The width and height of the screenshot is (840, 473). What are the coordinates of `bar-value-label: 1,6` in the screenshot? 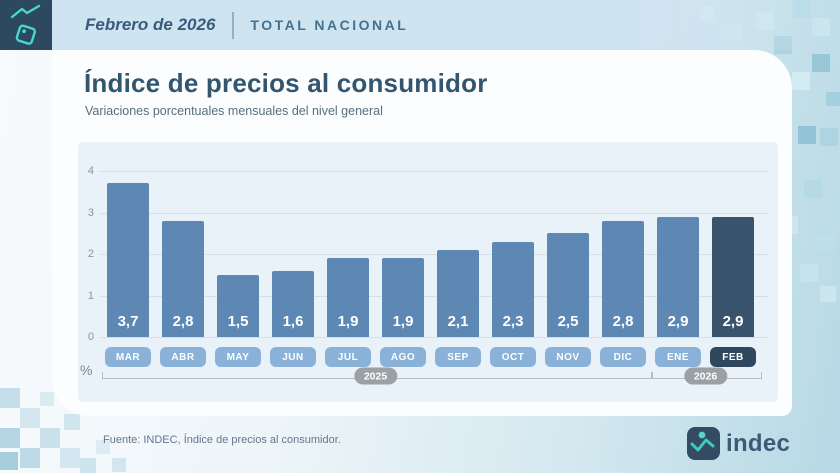 It's located at (293, 321).